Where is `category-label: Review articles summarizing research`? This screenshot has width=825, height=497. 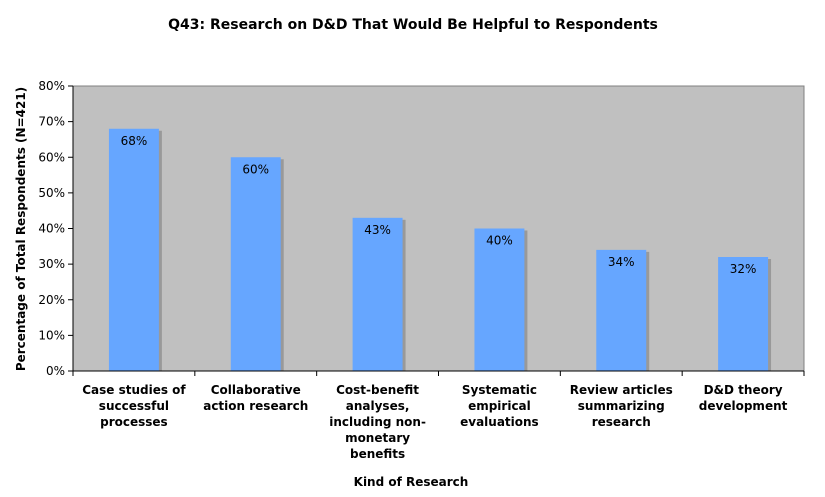 category-label: Review articles summarizing research is located at coordinates (621, 406).